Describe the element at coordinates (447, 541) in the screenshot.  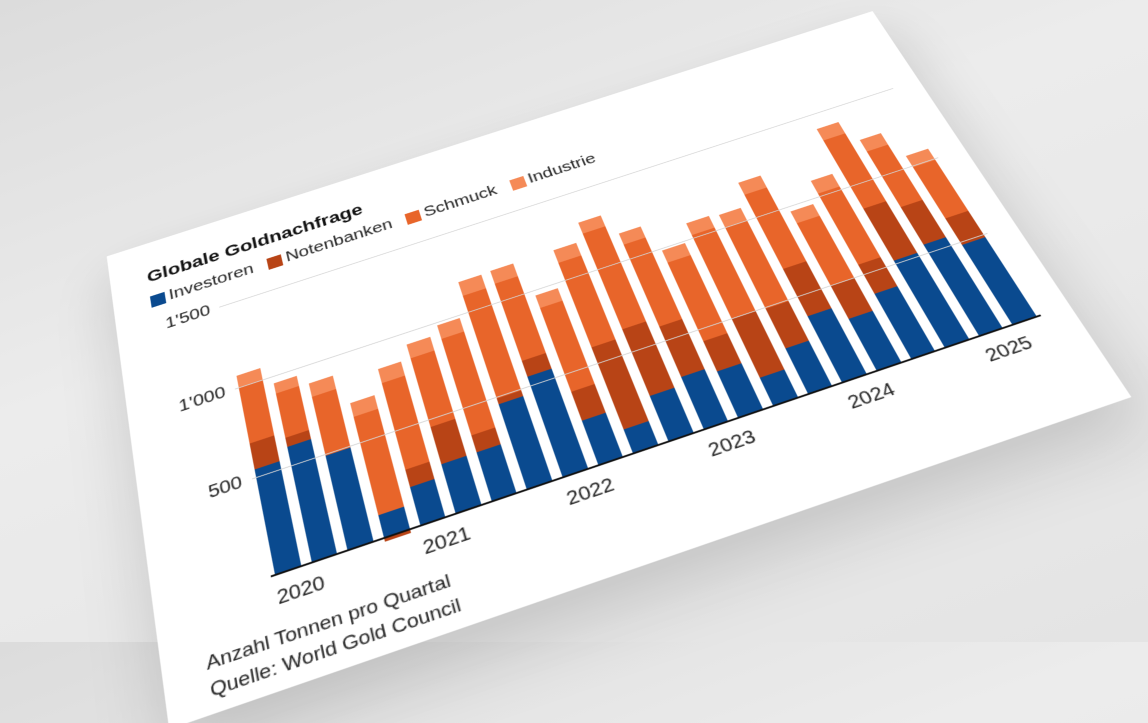
I see `x-tick-label: 2021` at that location.